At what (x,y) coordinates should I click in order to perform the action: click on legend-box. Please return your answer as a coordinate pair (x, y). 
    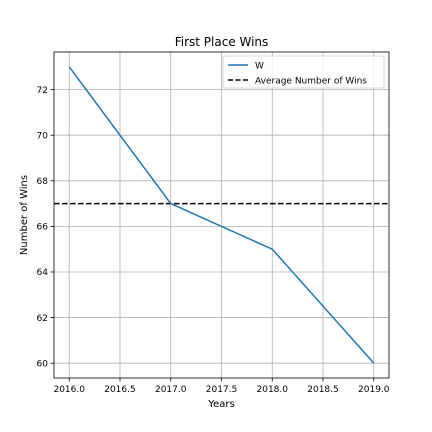
    Looking at the image, I should click on (303, 72).